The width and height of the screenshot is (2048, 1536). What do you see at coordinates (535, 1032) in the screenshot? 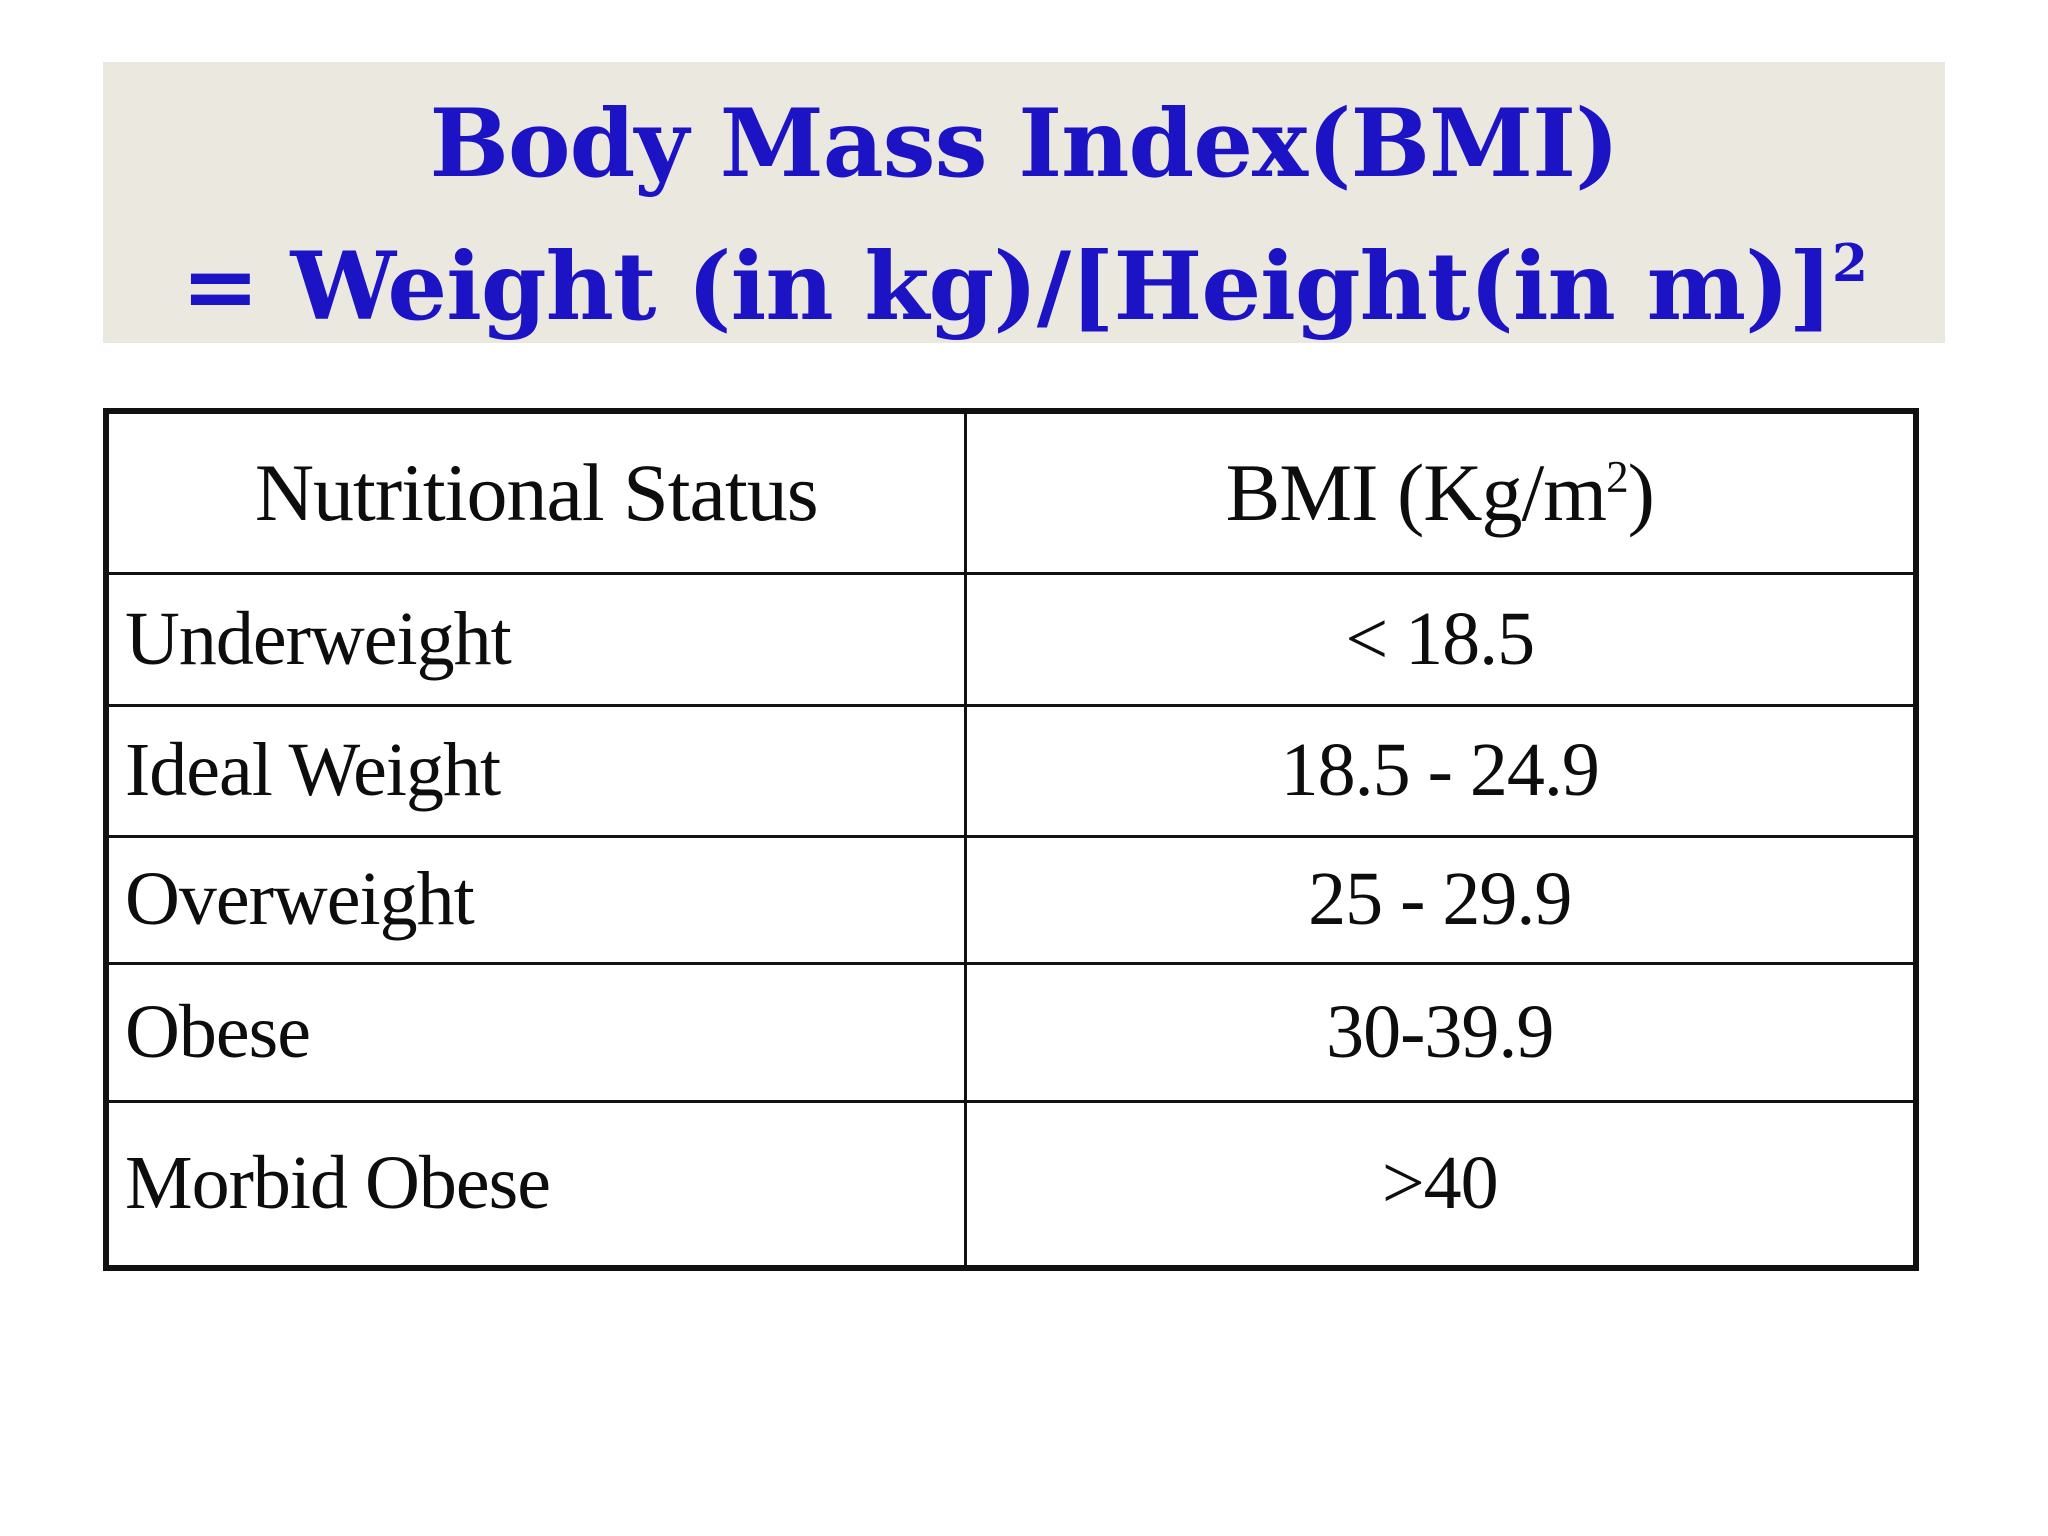
I see `status-cell: Obese` at bounding box center [535, 1032].